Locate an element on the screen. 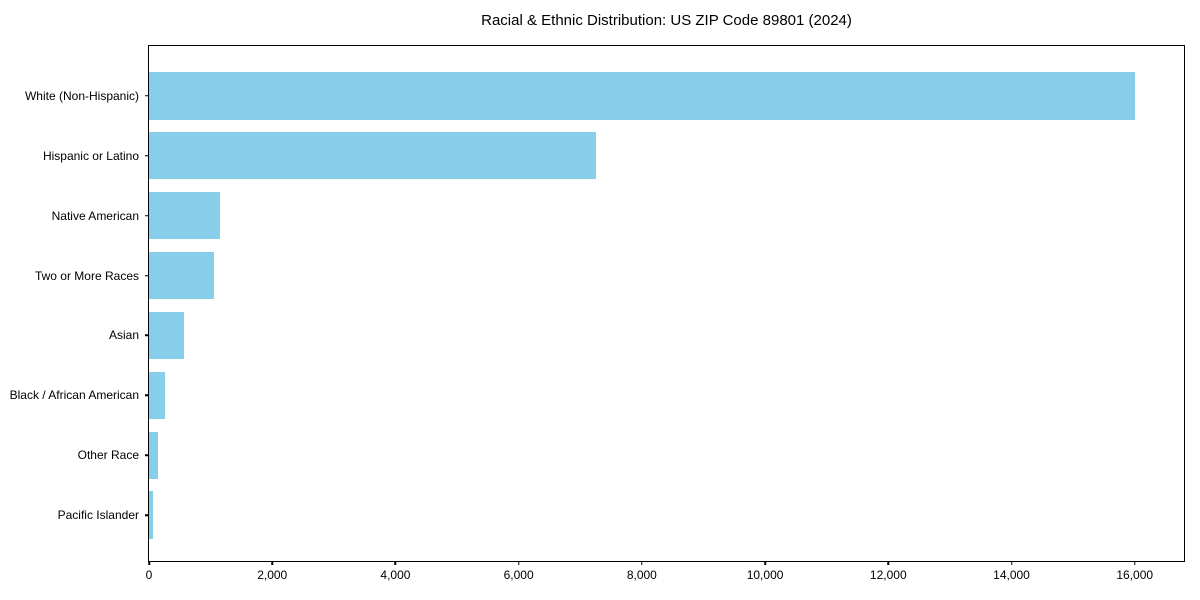 The width and height of the screenshot is (1200, 600). x-tick-label: 14,000 is located at coordinates (1011, 575).